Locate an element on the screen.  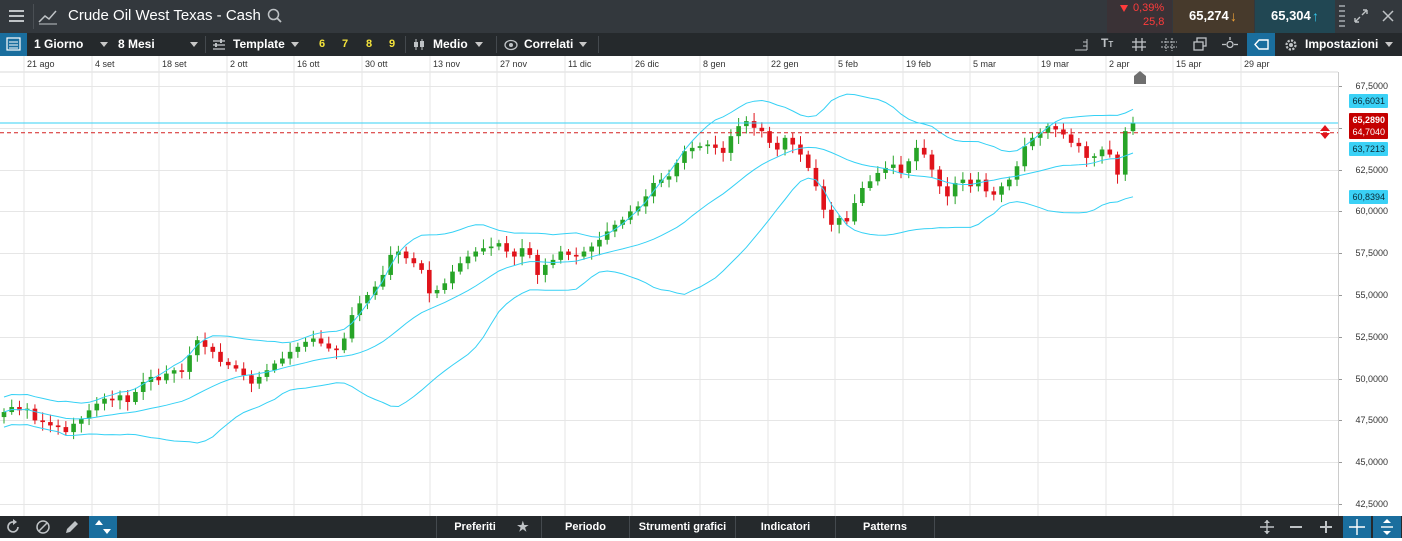
close-icon is located at coordinates (1388, 16).